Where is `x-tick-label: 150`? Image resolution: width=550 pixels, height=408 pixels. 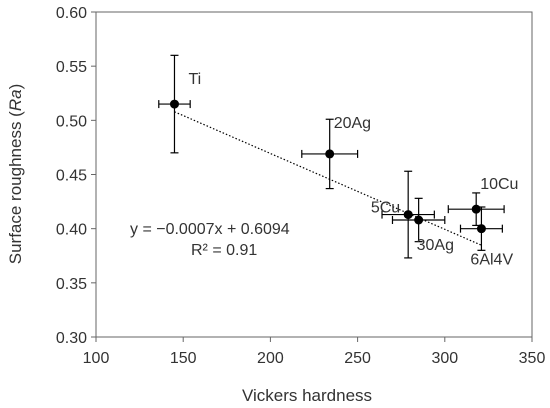 x-tick-label: 150 is located at coordinates (183, 358).